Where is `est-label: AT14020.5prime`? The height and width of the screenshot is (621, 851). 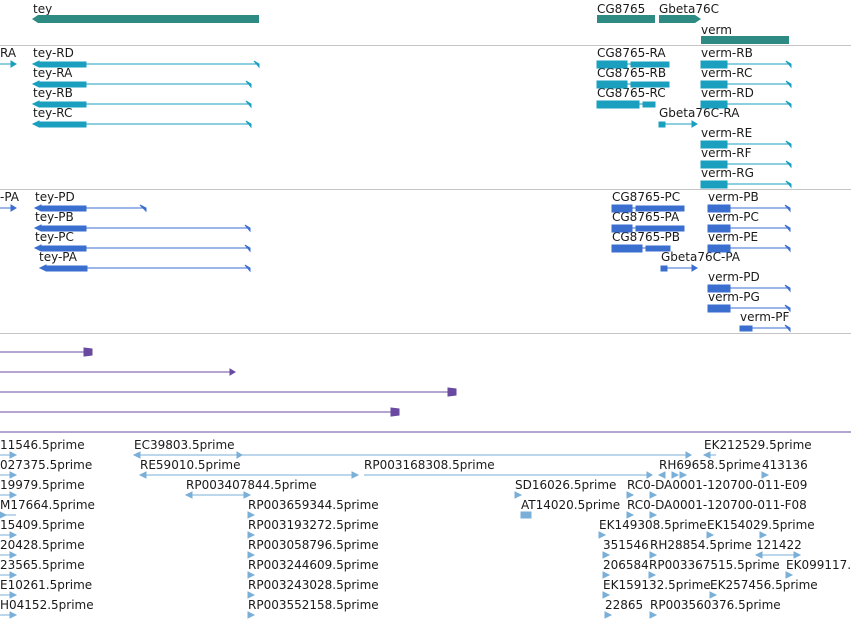 est-label: AT14020.5prime is located at coordinates (571, 505).